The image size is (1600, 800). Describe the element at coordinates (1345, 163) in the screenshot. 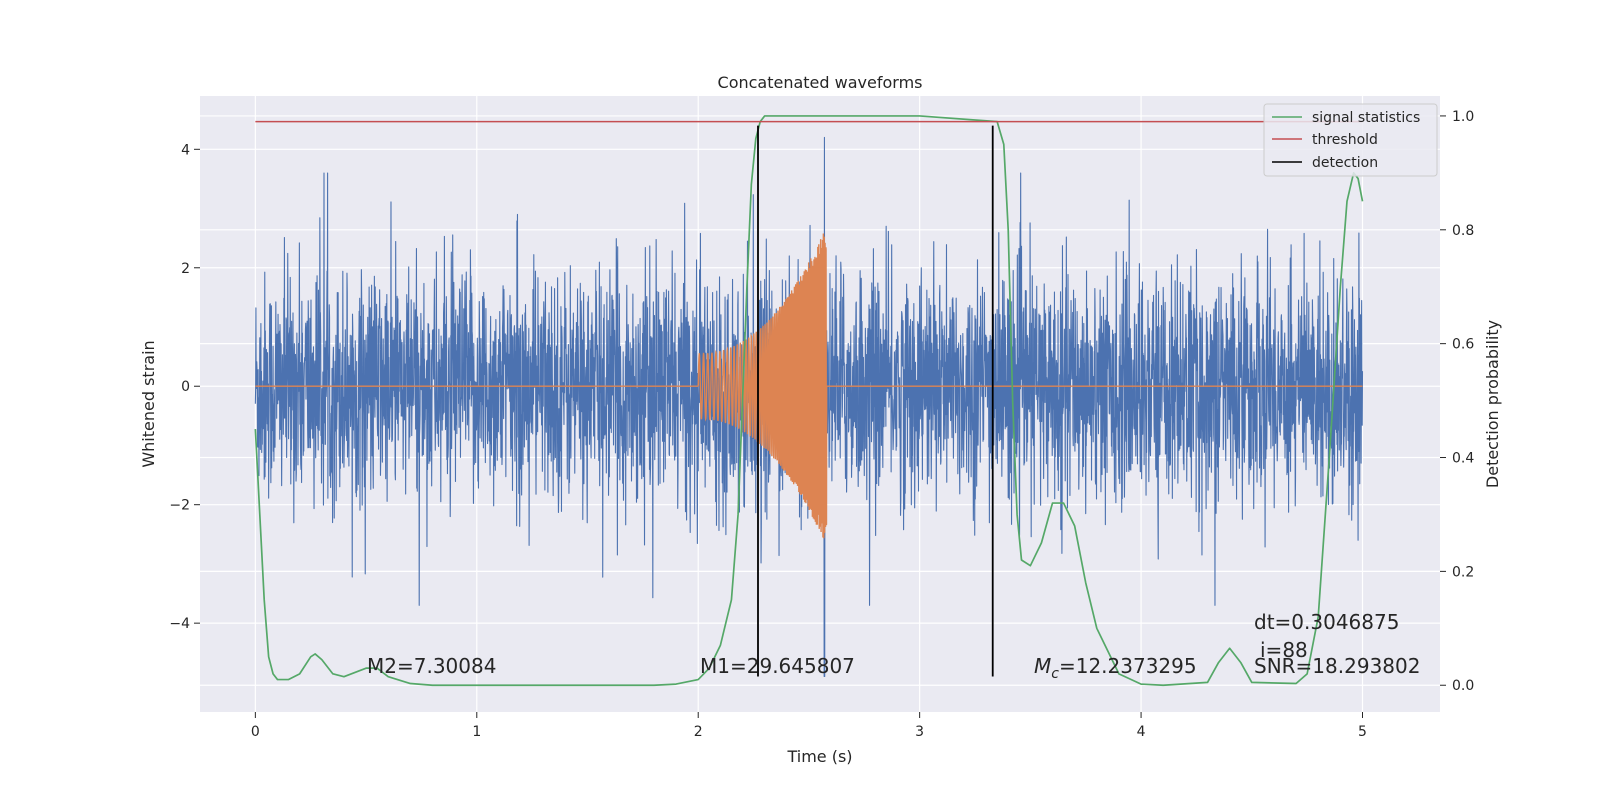

I see `legend-label-detection: detection` at that location.